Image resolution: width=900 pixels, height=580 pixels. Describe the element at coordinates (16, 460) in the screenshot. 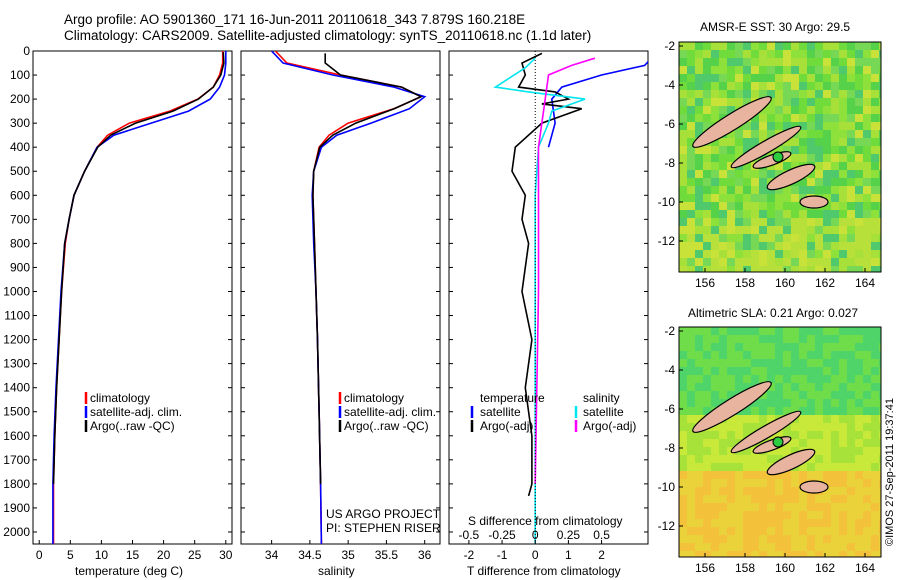

I see `depth-tick-label: 1700` at that location.